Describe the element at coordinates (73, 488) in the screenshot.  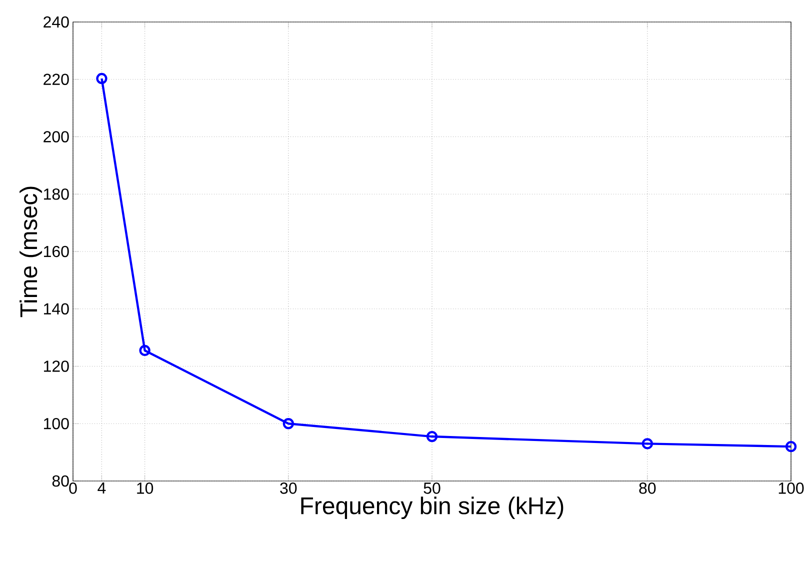
I see `x-tick-label: 0` at that location.